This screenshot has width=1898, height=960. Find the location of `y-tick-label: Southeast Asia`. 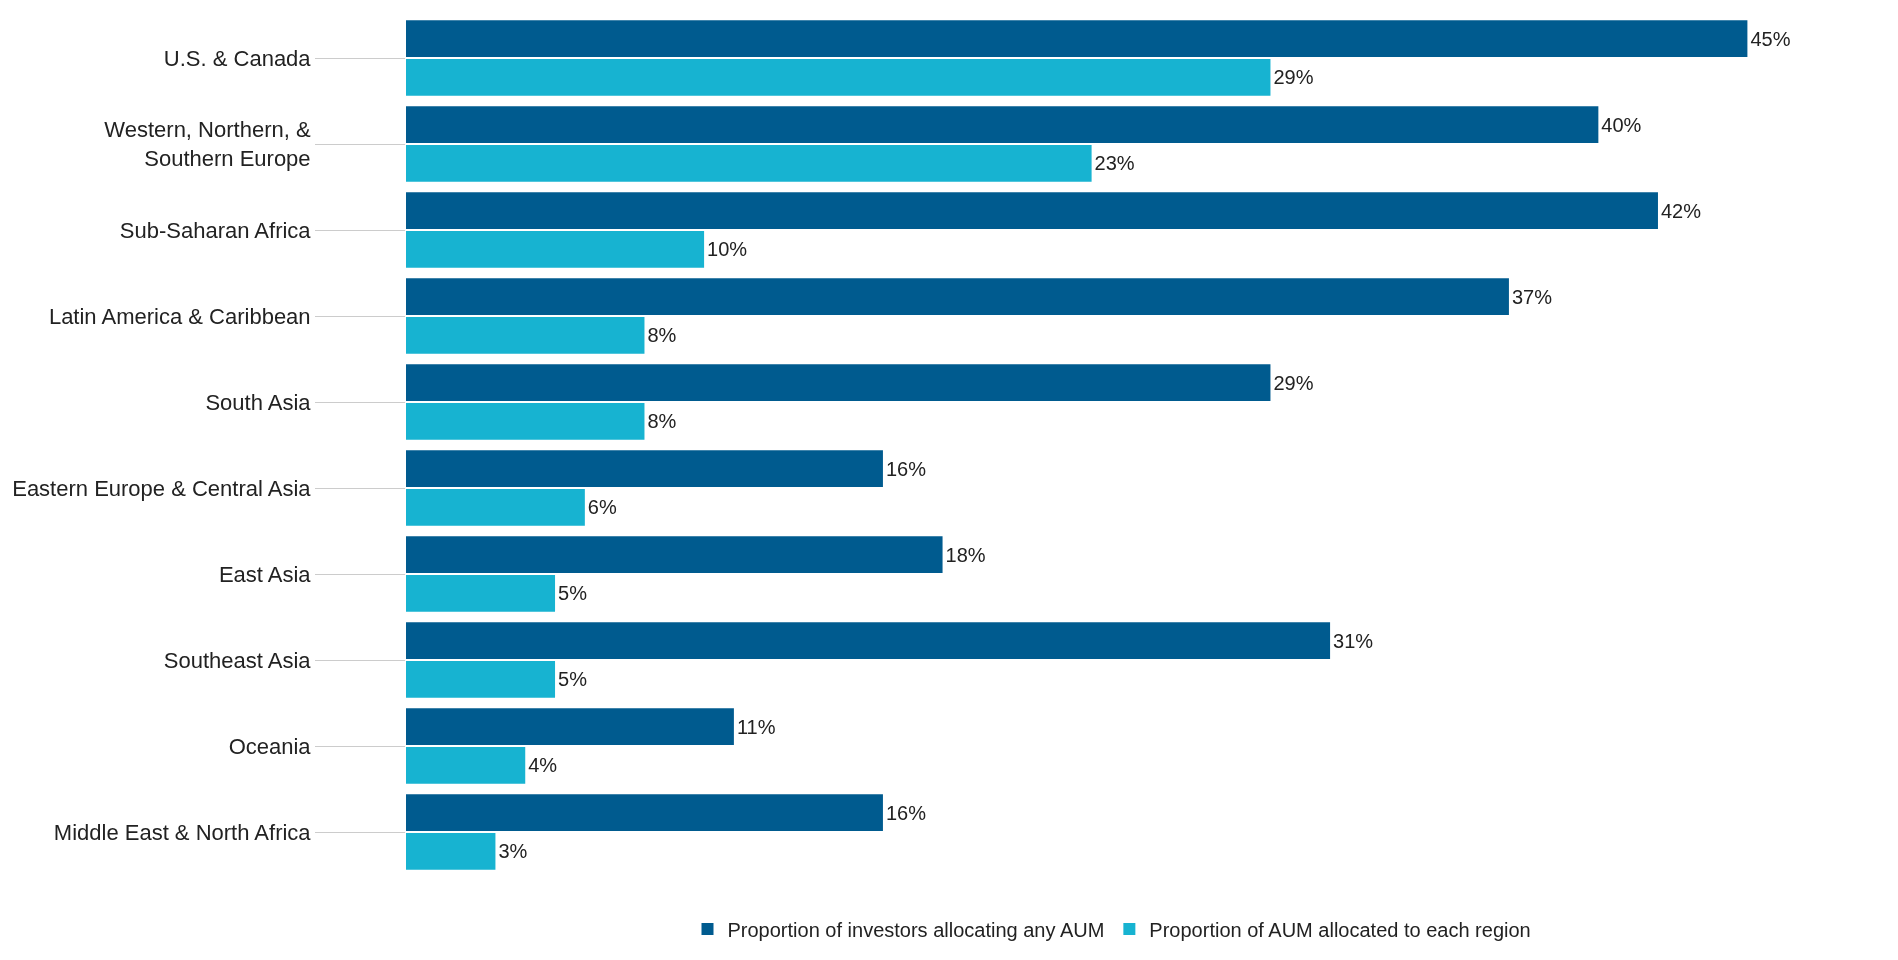

y-tick-label: Southeast Asia is located at coordinates (237, 660).